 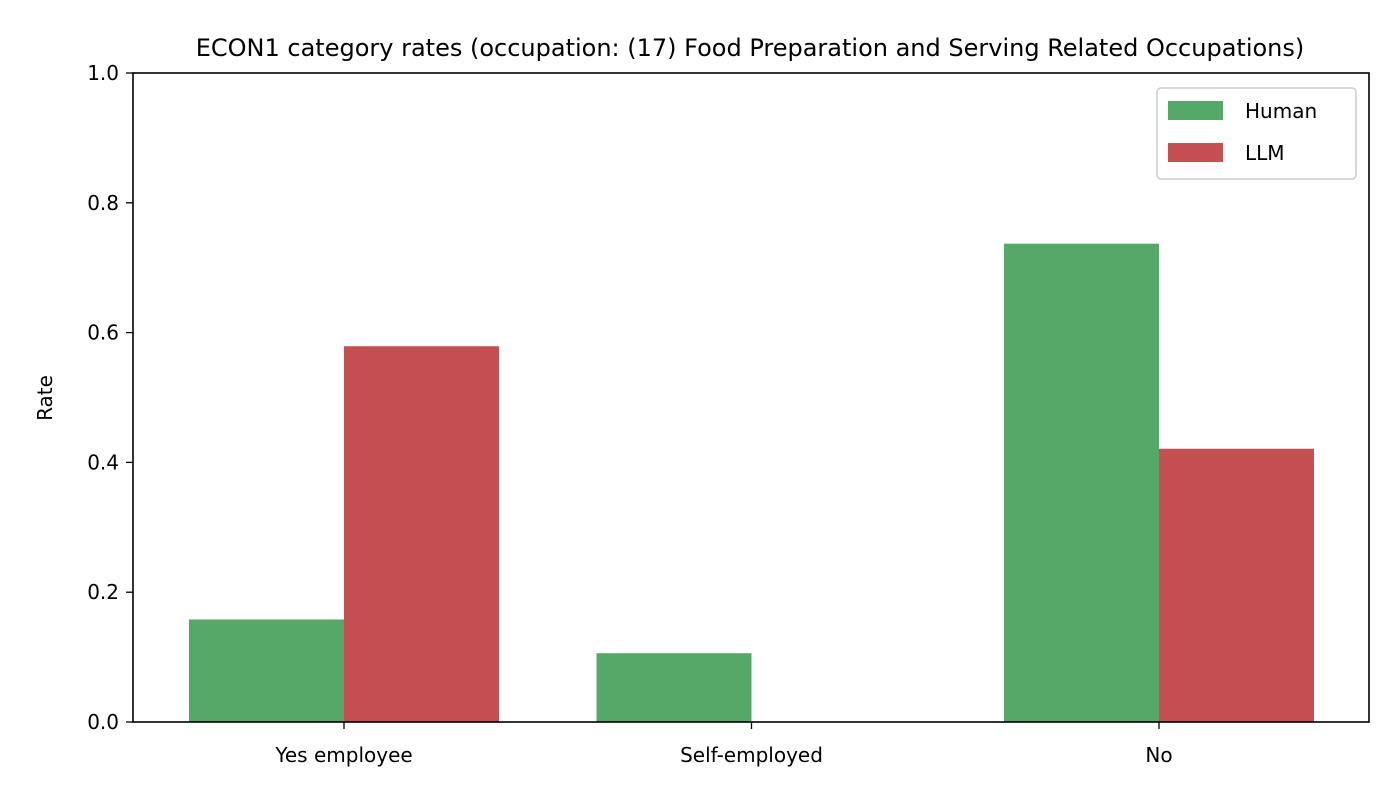 I want to click on bar-llm-no, so click(x=1236, y=585).